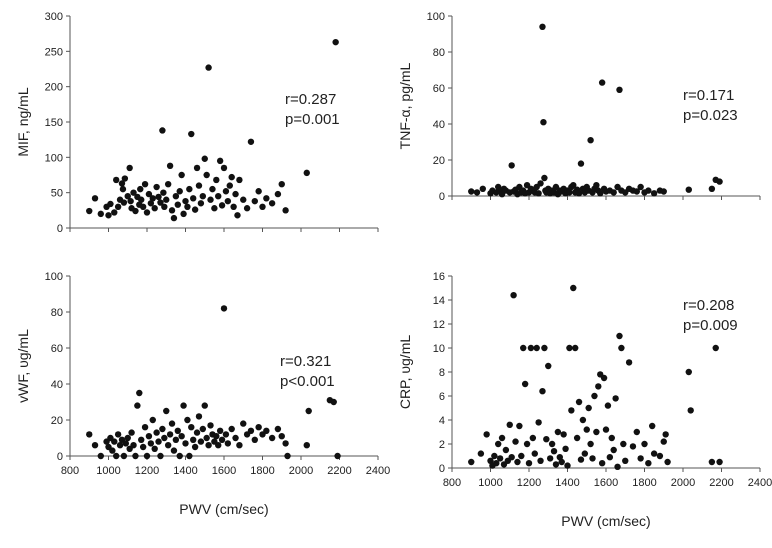  Describe the element at coordinates (60, 229) in the screenshot. I see `y-tick-label: 0` at that location.